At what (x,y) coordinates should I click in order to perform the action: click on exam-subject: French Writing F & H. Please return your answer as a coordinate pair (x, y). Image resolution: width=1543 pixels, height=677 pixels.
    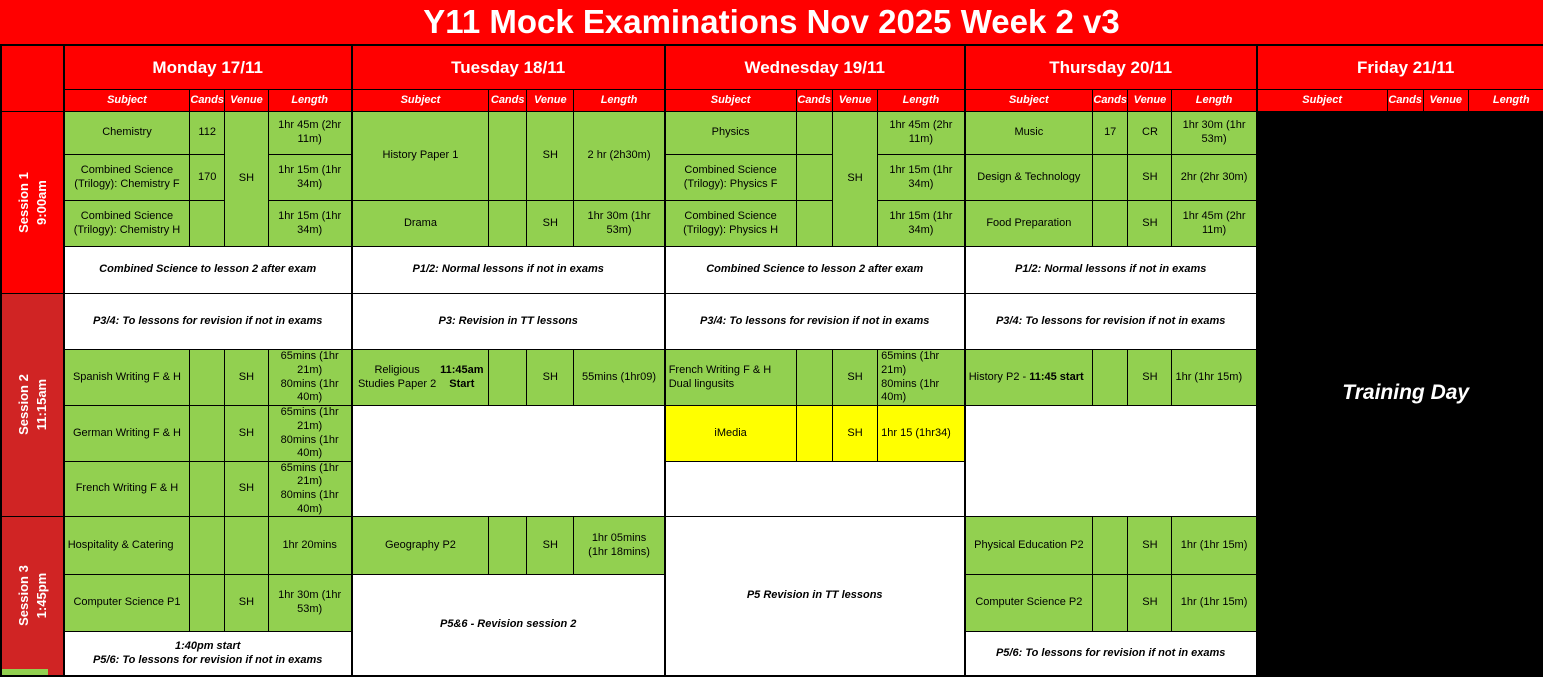
    Looking at the image, I should click on (127, 489).